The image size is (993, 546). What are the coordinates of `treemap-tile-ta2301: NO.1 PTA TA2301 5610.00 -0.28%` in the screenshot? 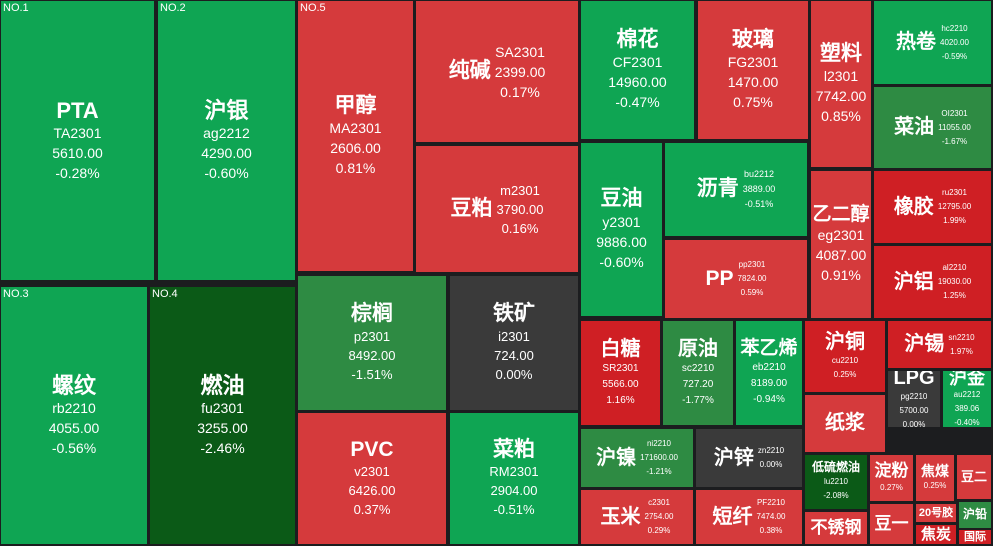 It's located at (77, 140).